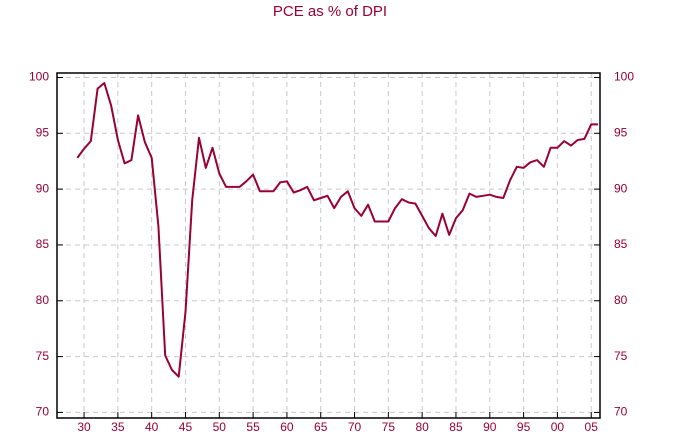 The height and width of the screenshot is (444, 682). What do you see at coordinates (118, 427) in the screenshot?
I see `x-tick-label: 35` at bounding box center [118, 427].